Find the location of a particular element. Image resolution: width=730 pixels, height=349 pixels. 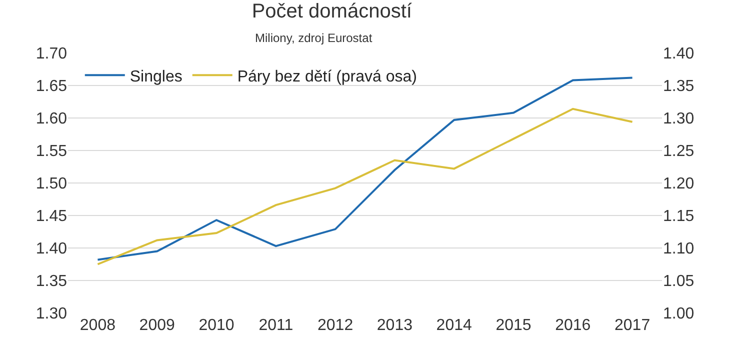

chart-subtitle: Miliony, zdroj Eurostat is located at coordinates (314, 38).